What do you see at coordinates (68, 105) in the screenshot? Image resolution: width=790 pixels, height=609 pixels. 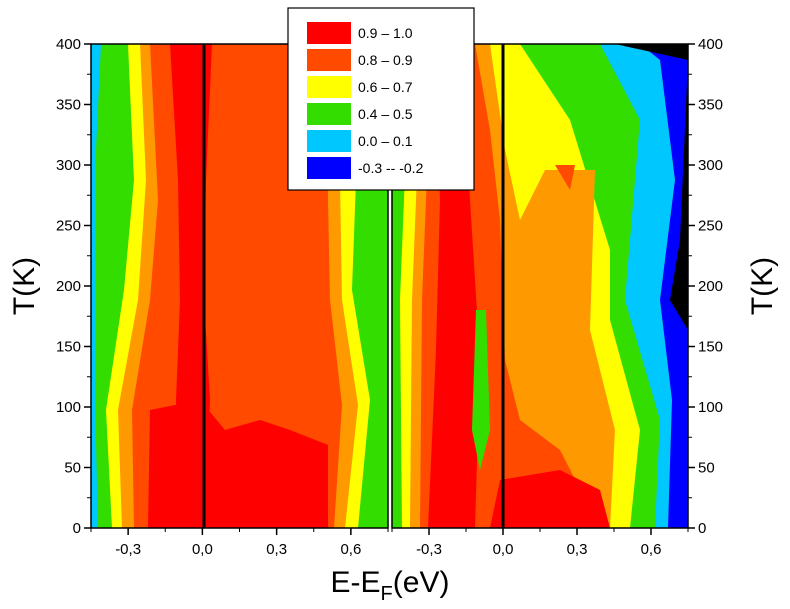 I see `left-y-tick-label: 350` at bounding box center [68, 105].